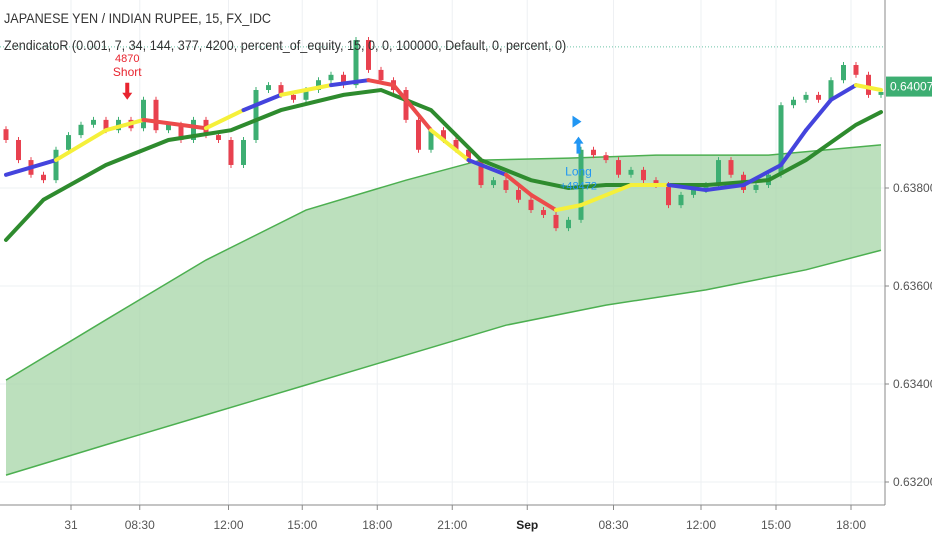  I want to click on signal-amount: 4870, so click(127, 59).